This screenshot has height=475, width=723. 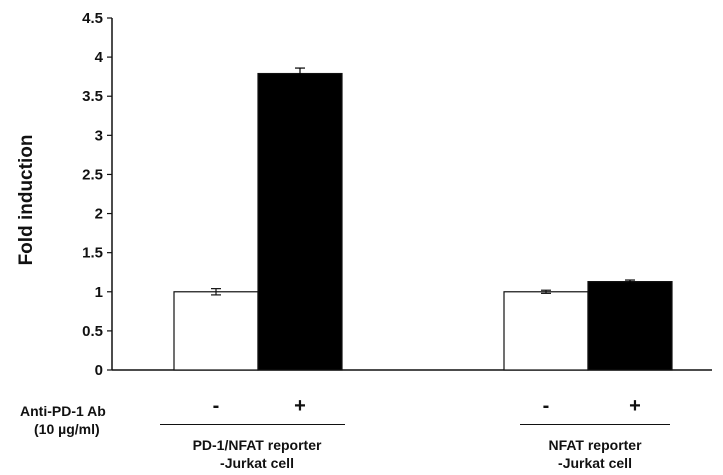 What do you see at coordinates (99, 214) in the screenshot?
I see `y-tick-label: 2` at bounding box center [99, 214].